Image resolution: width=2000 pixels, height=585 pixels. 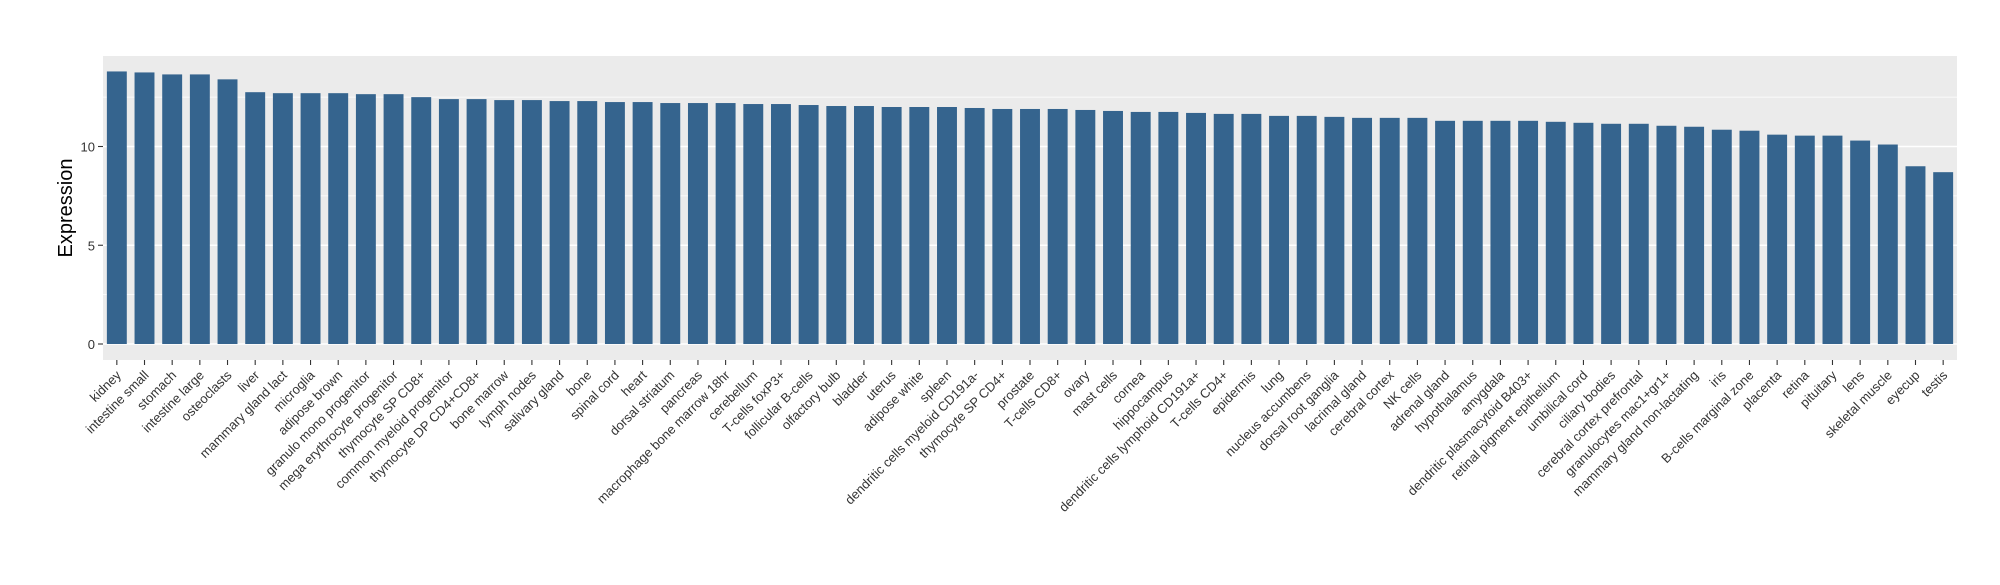 What do you see at coordinates (66, 208) in the screenshot?
I see `y-axis-title: Expression` at bounding box center [66, 208].